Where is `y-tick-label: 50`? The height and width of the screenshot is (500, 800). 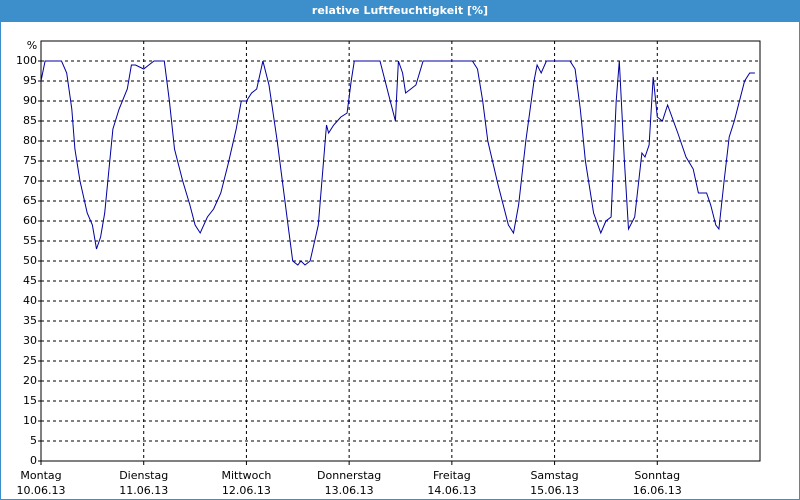
y-tick-label: 50 is located at coordinates (30, 260).